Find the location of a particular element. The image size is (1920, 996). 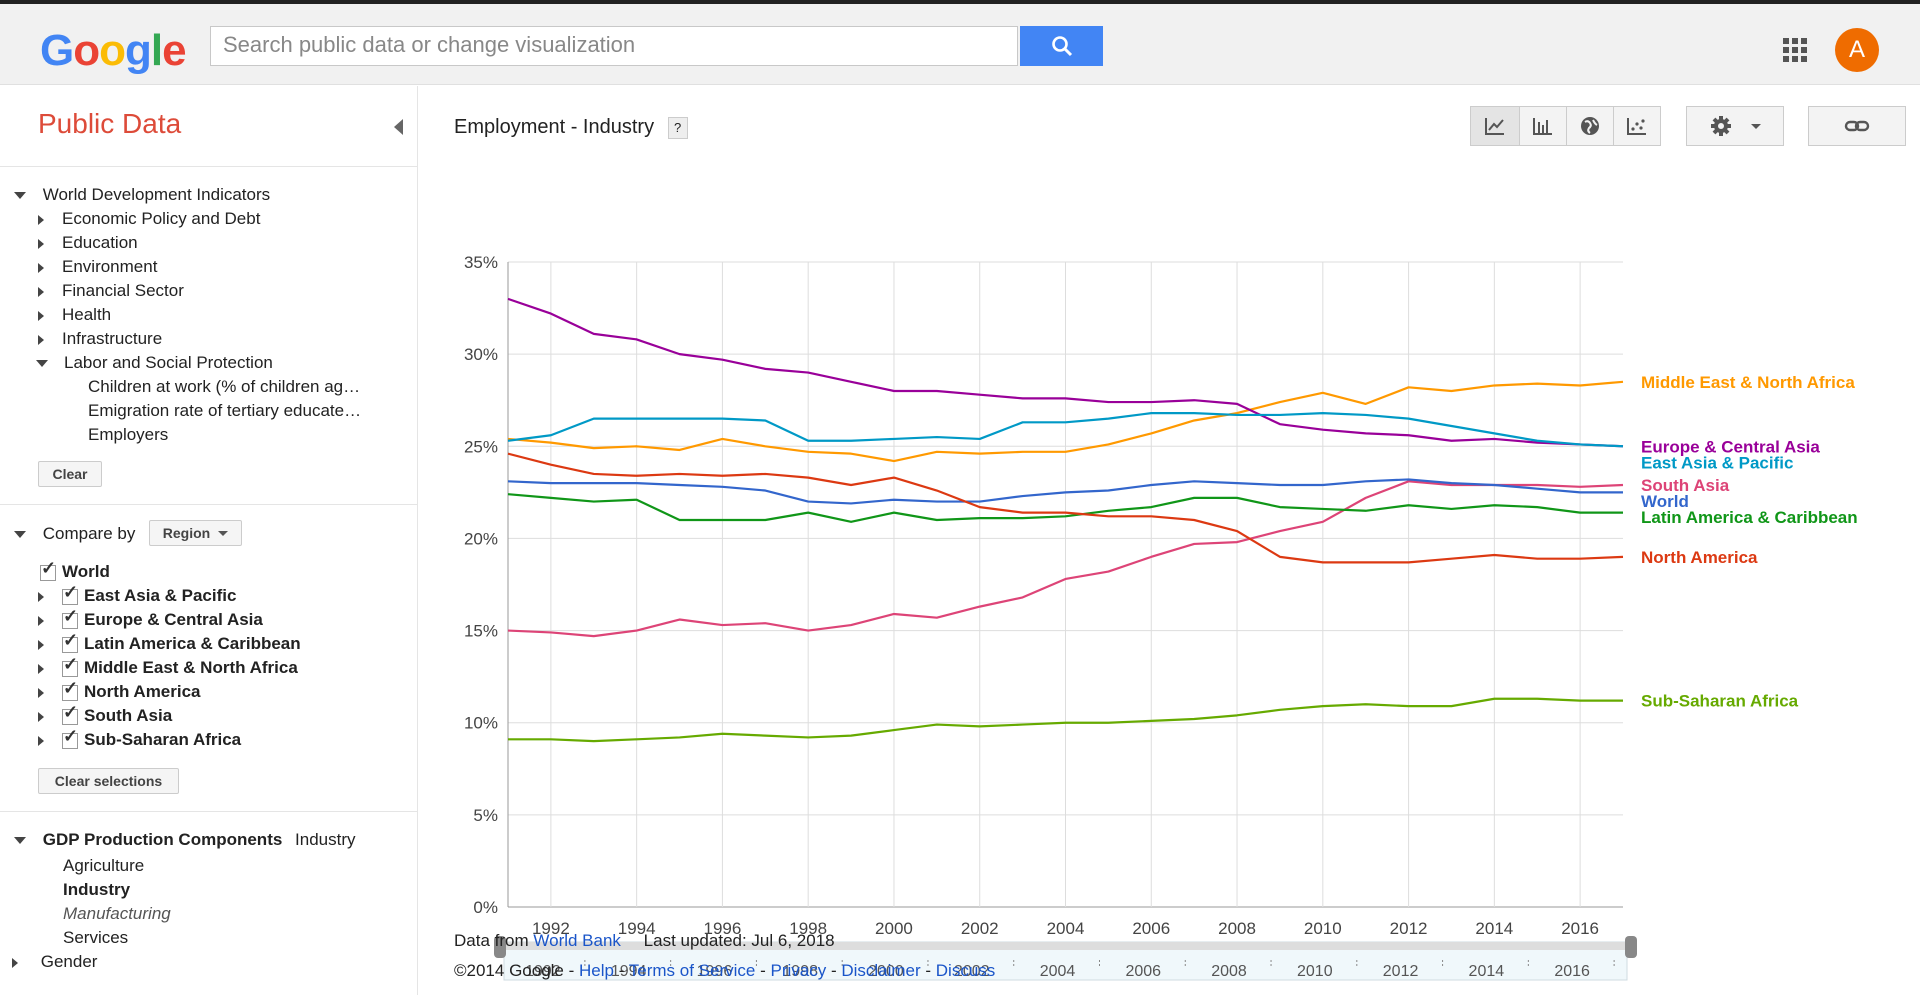

clear-button: Clear is located at coordinates (70, 474).